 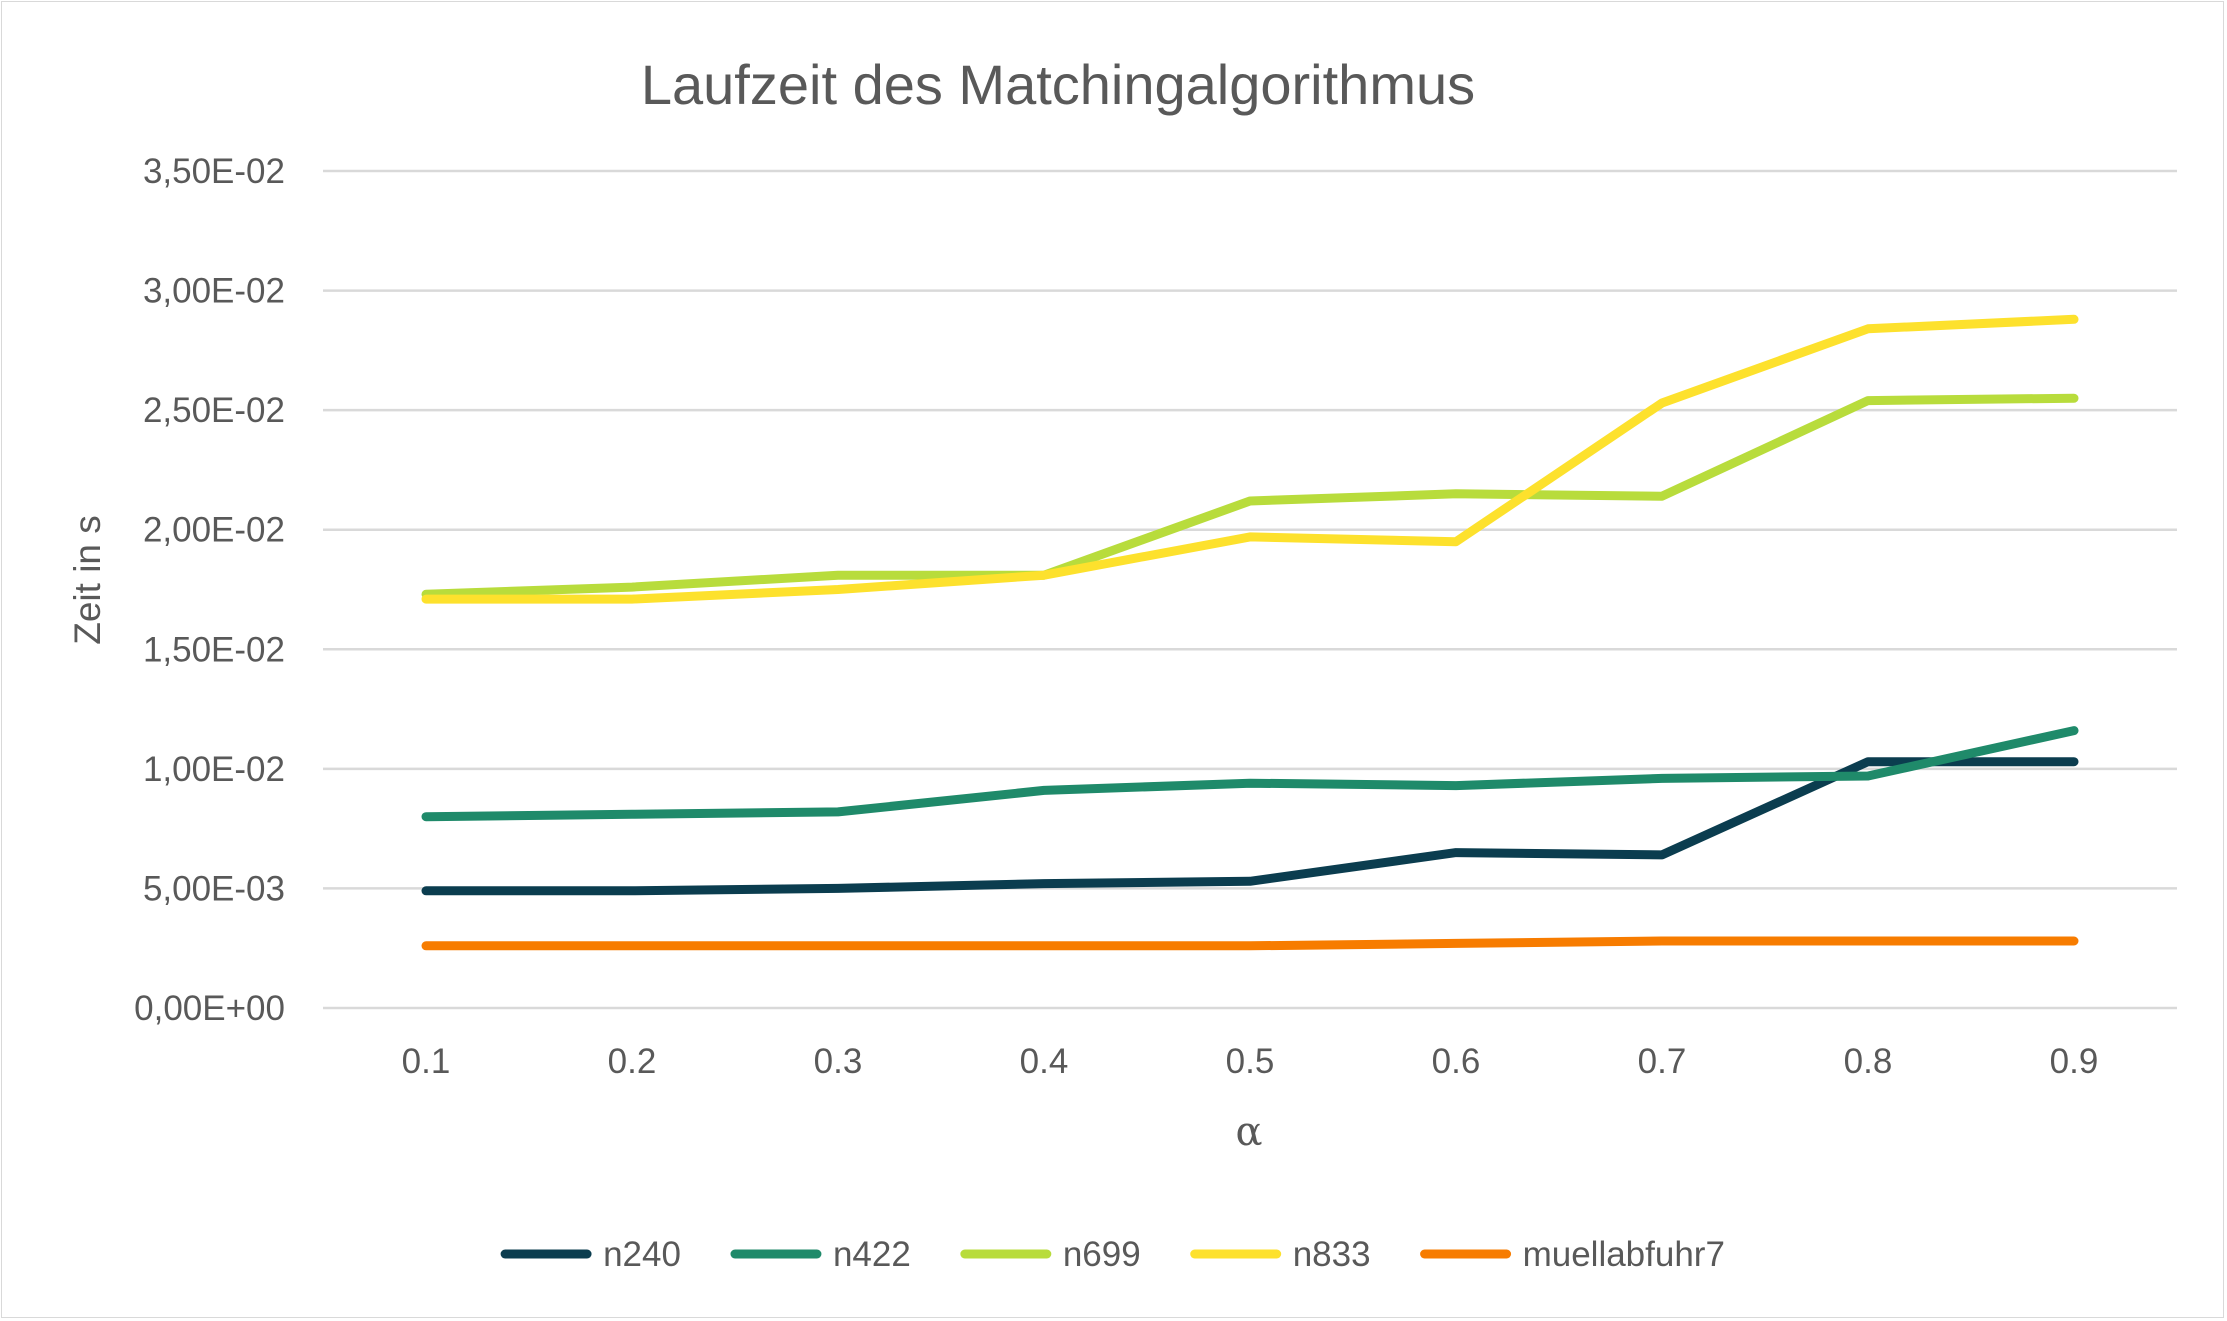 I want to click on legend-label: n699, so click(x=1102, y=1254).